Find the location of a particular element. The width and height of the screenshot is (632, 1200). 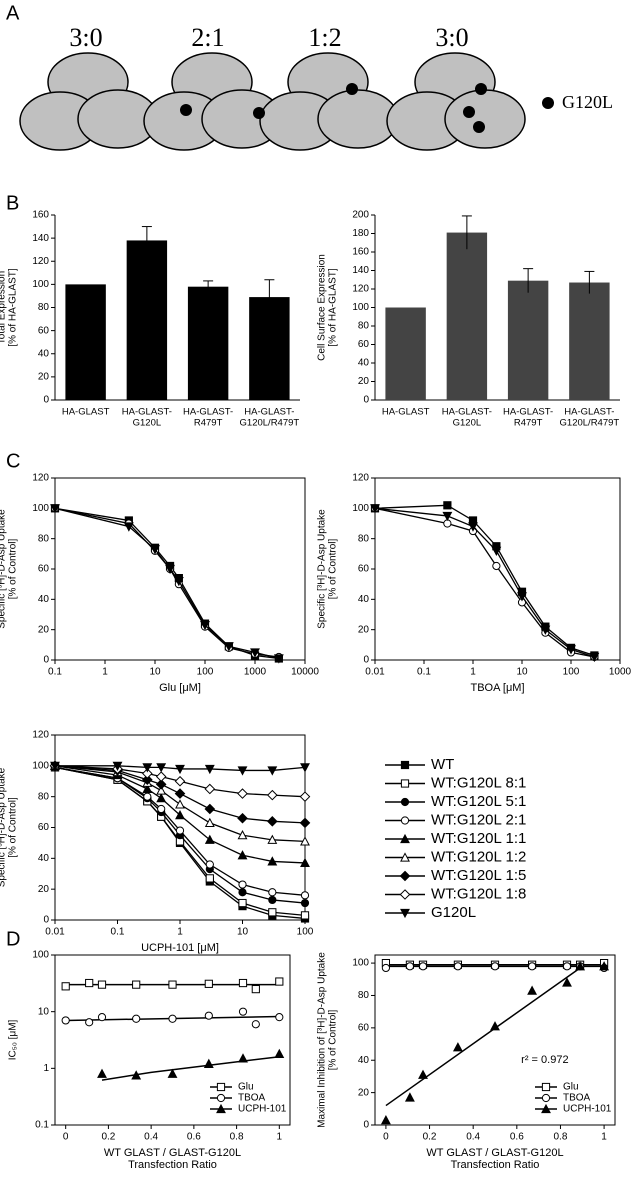

x-tick-label: G120L is located at coordinates (467, 423).